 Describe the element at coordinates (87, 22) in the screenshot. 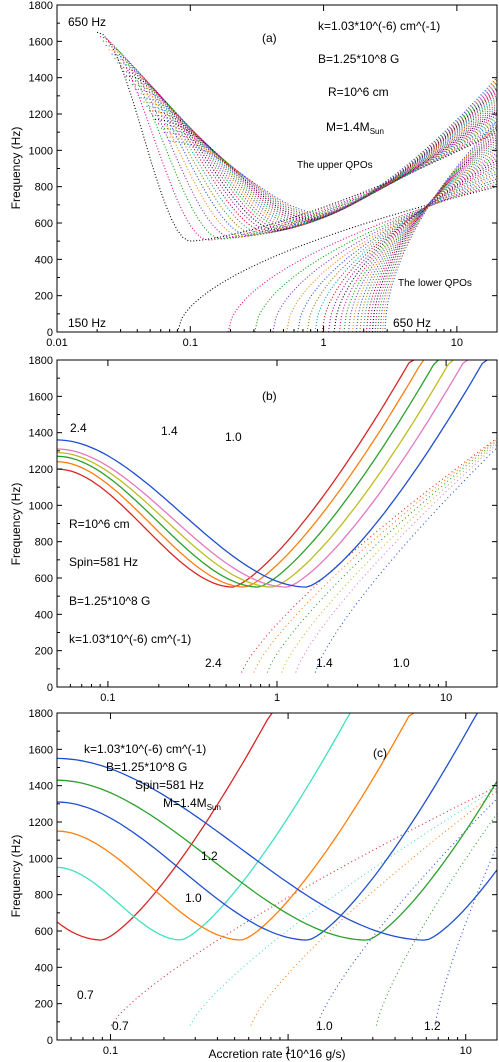

I see `panel-a-650hz-top: 650 Hz` at that location.